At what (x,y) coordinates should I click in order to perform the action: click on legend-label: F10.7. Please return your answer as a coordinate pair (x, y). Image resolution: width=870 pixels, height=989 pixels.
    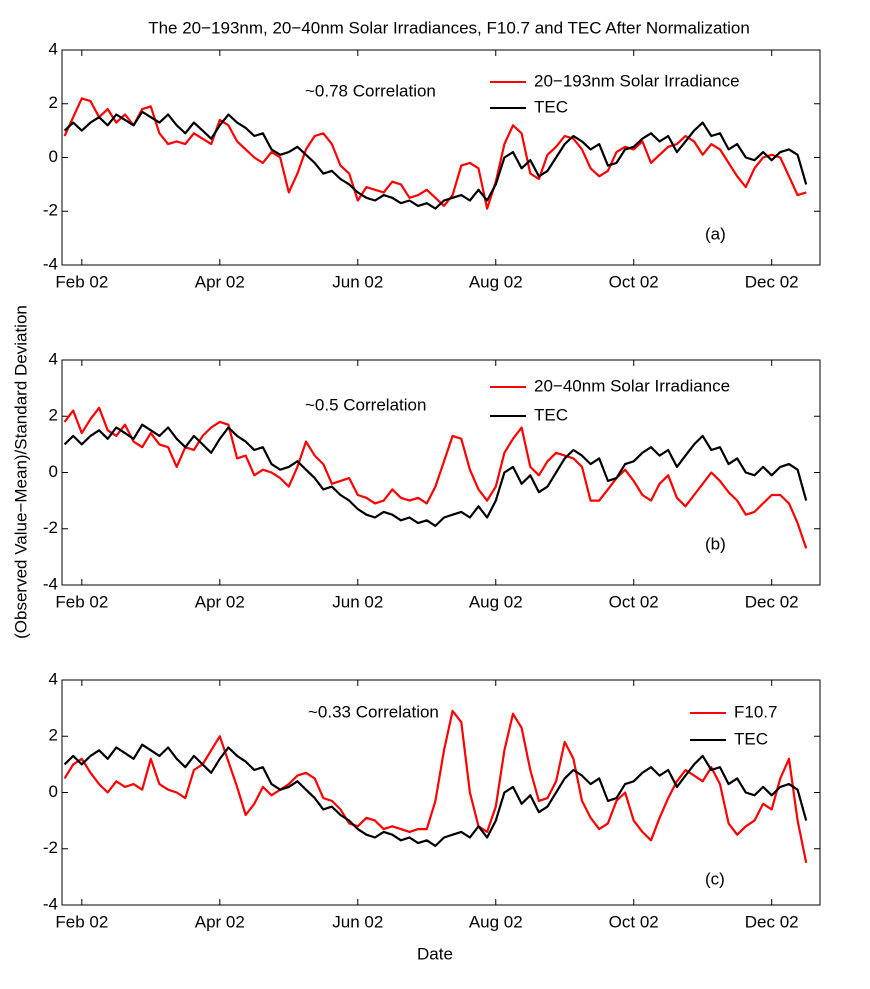
    Looking at the image, I should click on (755, 711).